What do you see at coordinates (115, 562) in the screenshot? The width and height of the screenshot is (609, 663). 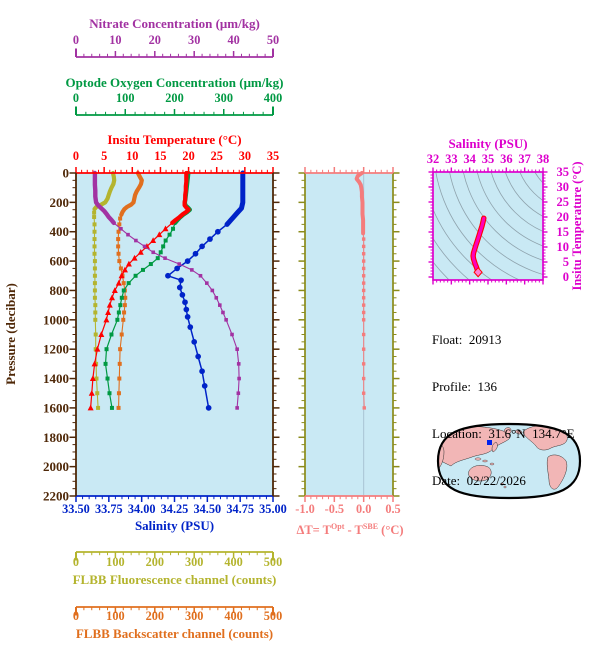 I see `tick-label: 100` at bounding box center [115, 562].